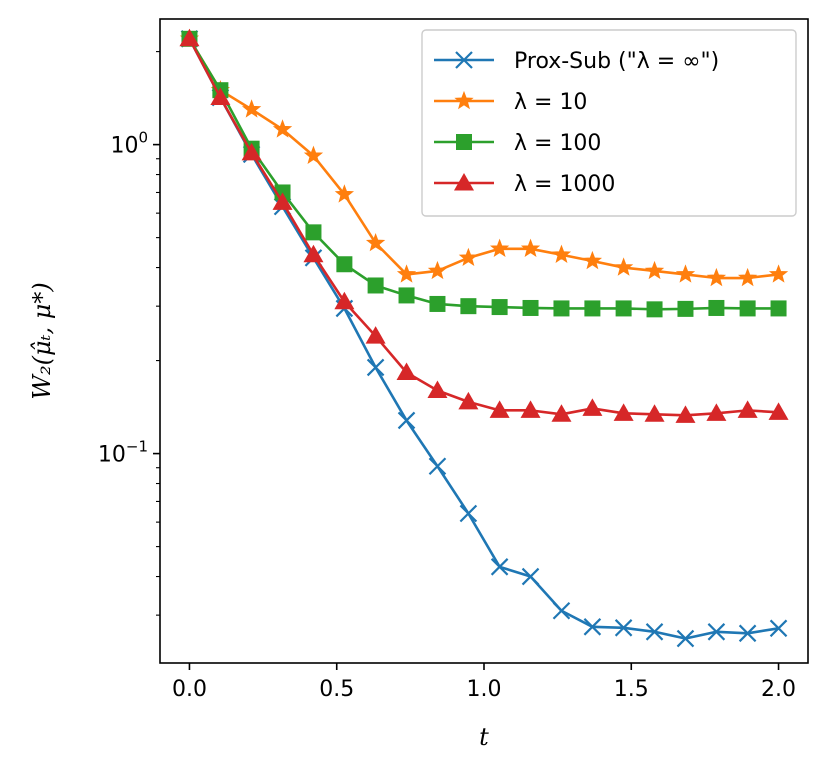 The width and height of the screenshot is (829, 774). What do you see at coordinates (143, 138) in the screenshot?
I see `y-tick-label-exponent: 0` at bounding box center [143, 138].